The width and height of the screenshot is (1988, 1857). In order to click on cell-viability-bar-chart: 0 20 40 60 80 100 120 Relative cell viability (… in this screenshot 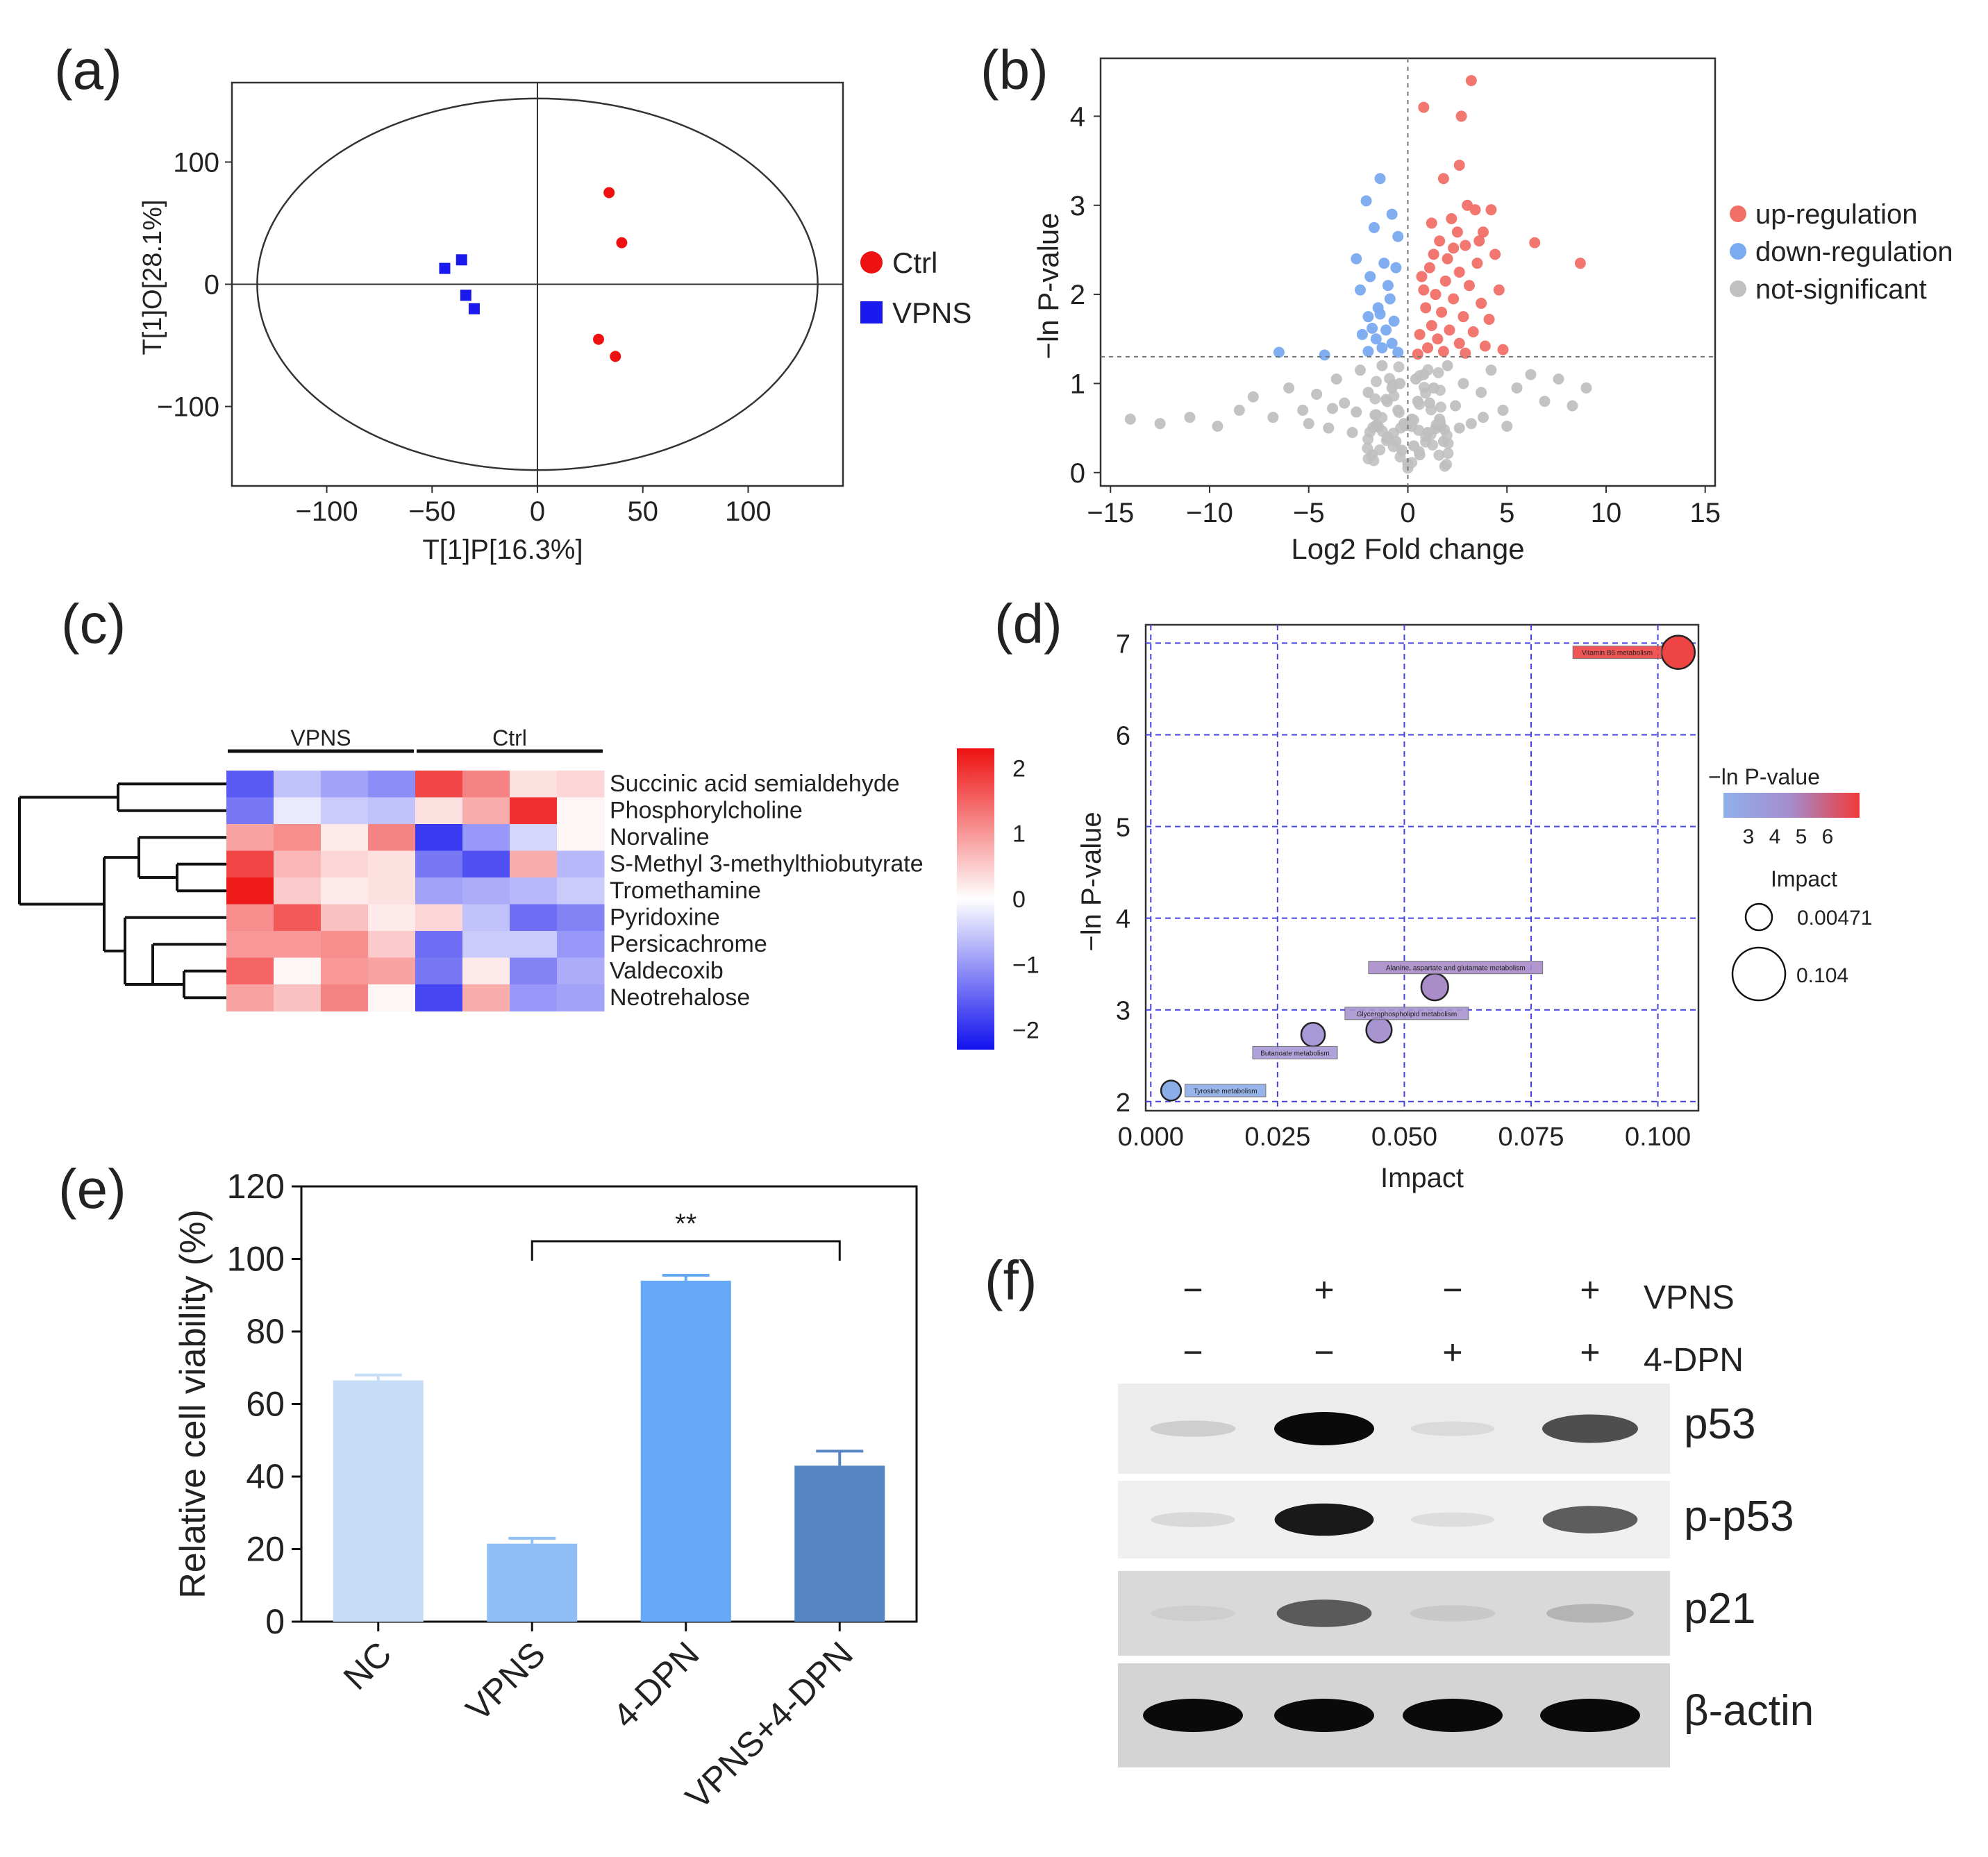, I will do `click(545, 1492)`.